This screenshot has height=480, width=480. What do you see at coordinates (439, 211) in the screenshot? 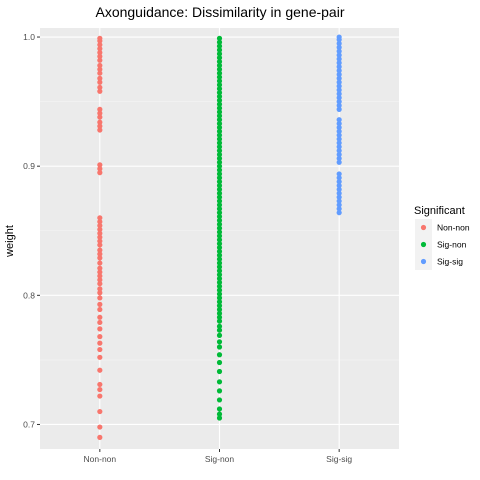
I see `legend-title: Significant` at bounding box center [439, 211].